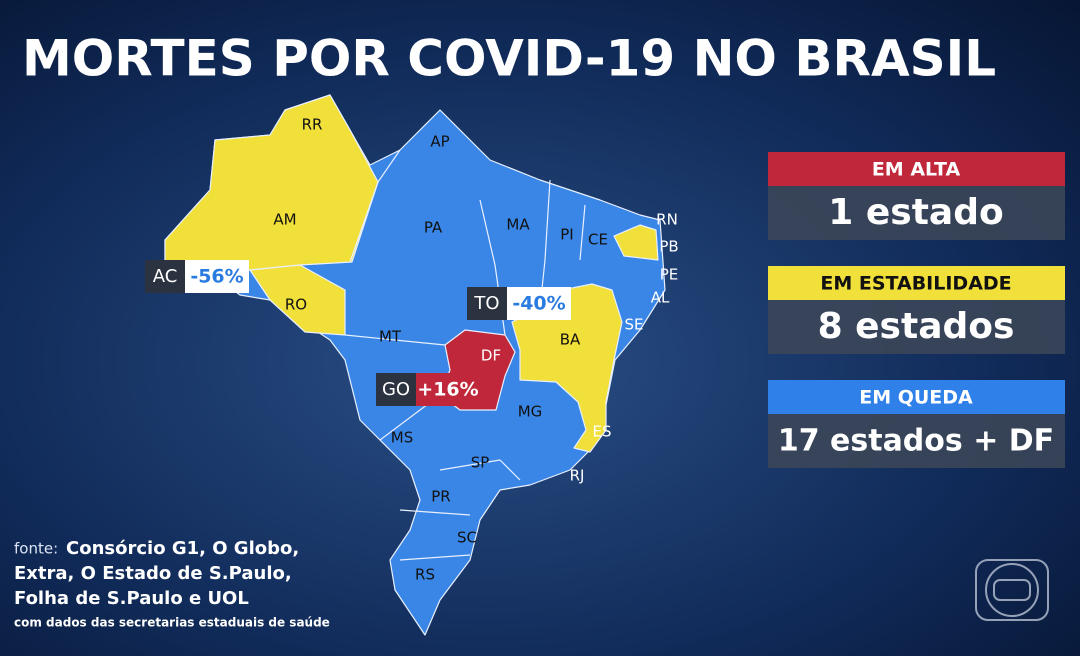 This screenshot has width=1080, height=656. Describe the element at coordinates (440, 497) in the screenshot. I see `state-label: PR` at that location.